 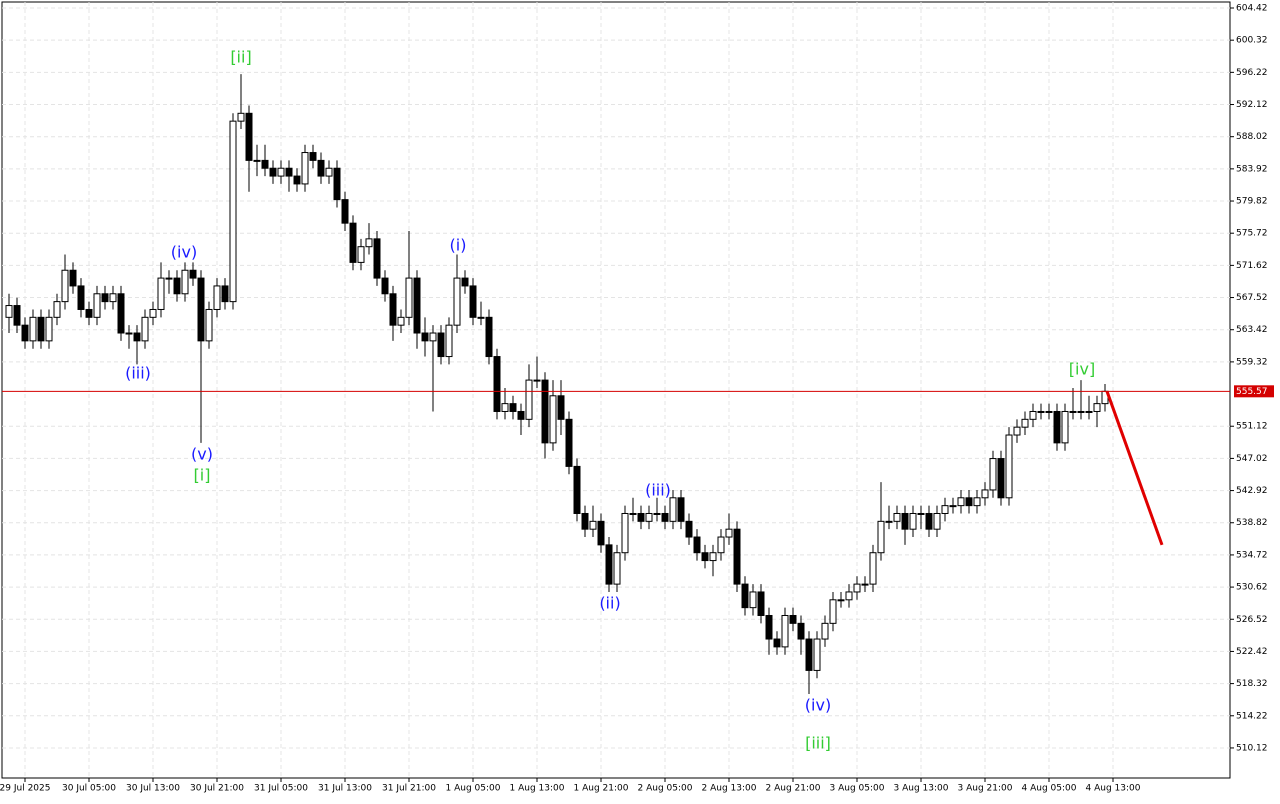 I want to click on x-tick-label: 3 Aug 05:00, so click(x=857, y=789).